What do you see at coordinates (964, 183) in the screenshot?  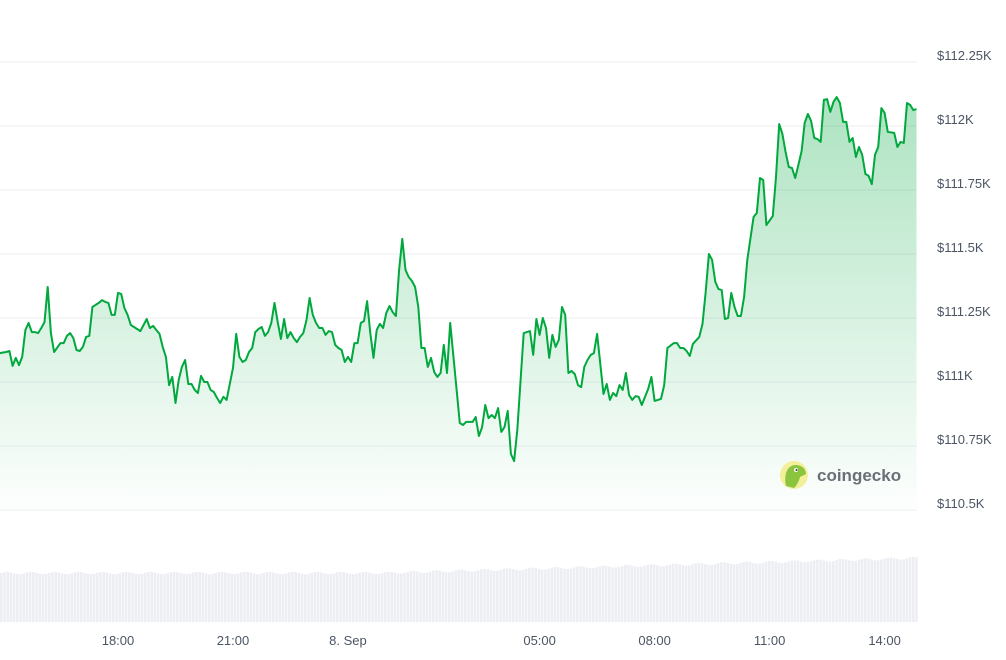 I see `y-tick-label: $111.75K` at bounding box center [964, 183].